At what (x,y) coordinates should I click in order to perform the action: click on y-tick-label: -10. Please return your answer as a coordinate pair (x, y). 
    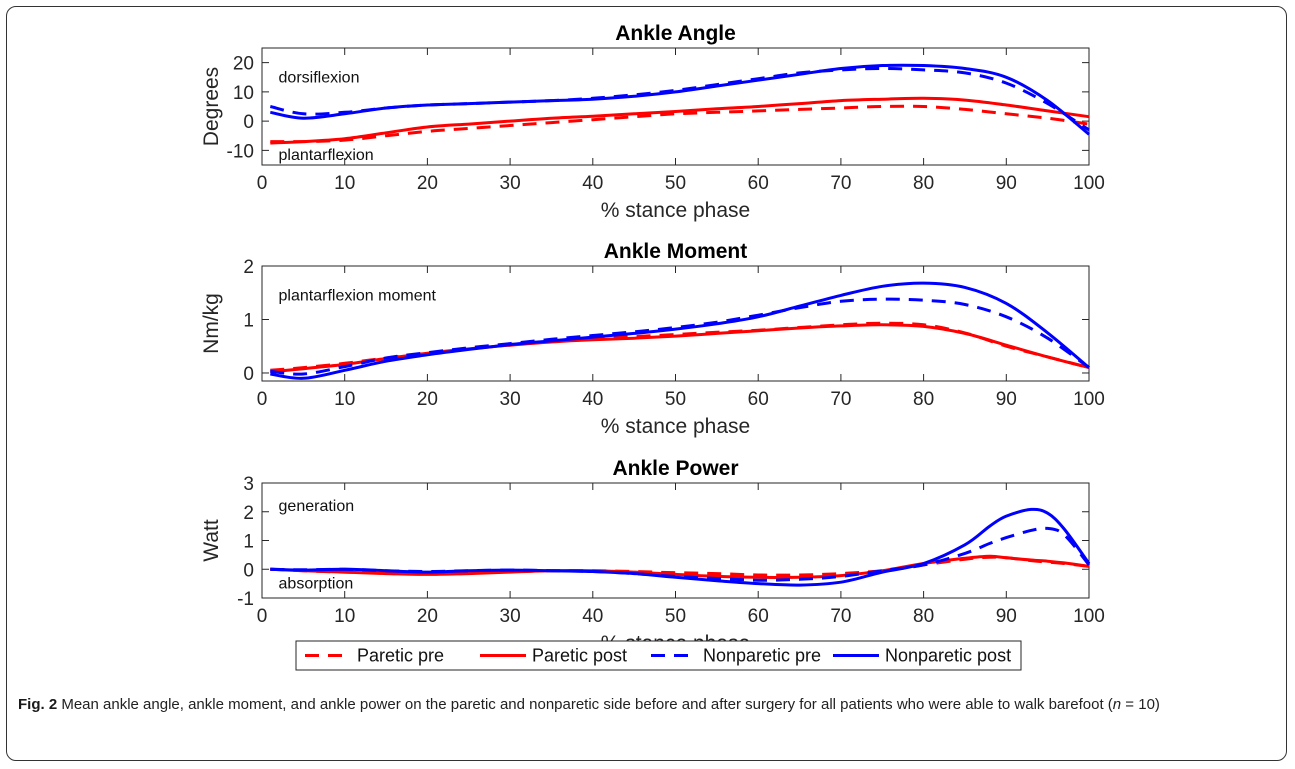
    Looking at the image, I should click on (240, 151).